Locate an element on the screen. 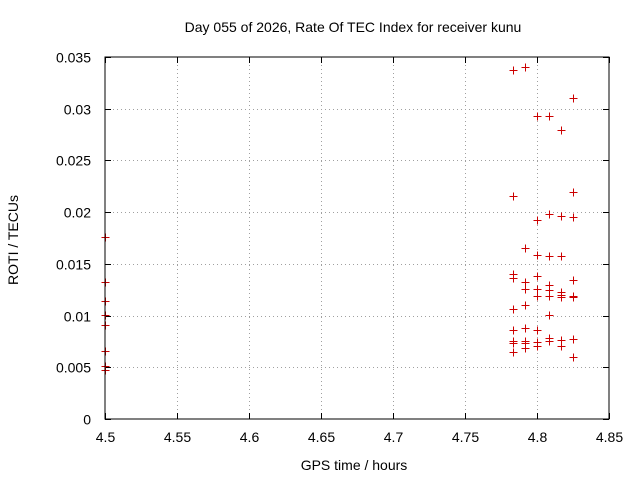 The width and height of the screenshot is (640, 480). x-tick-label: 4.8 is located at coordinates (538, 437).